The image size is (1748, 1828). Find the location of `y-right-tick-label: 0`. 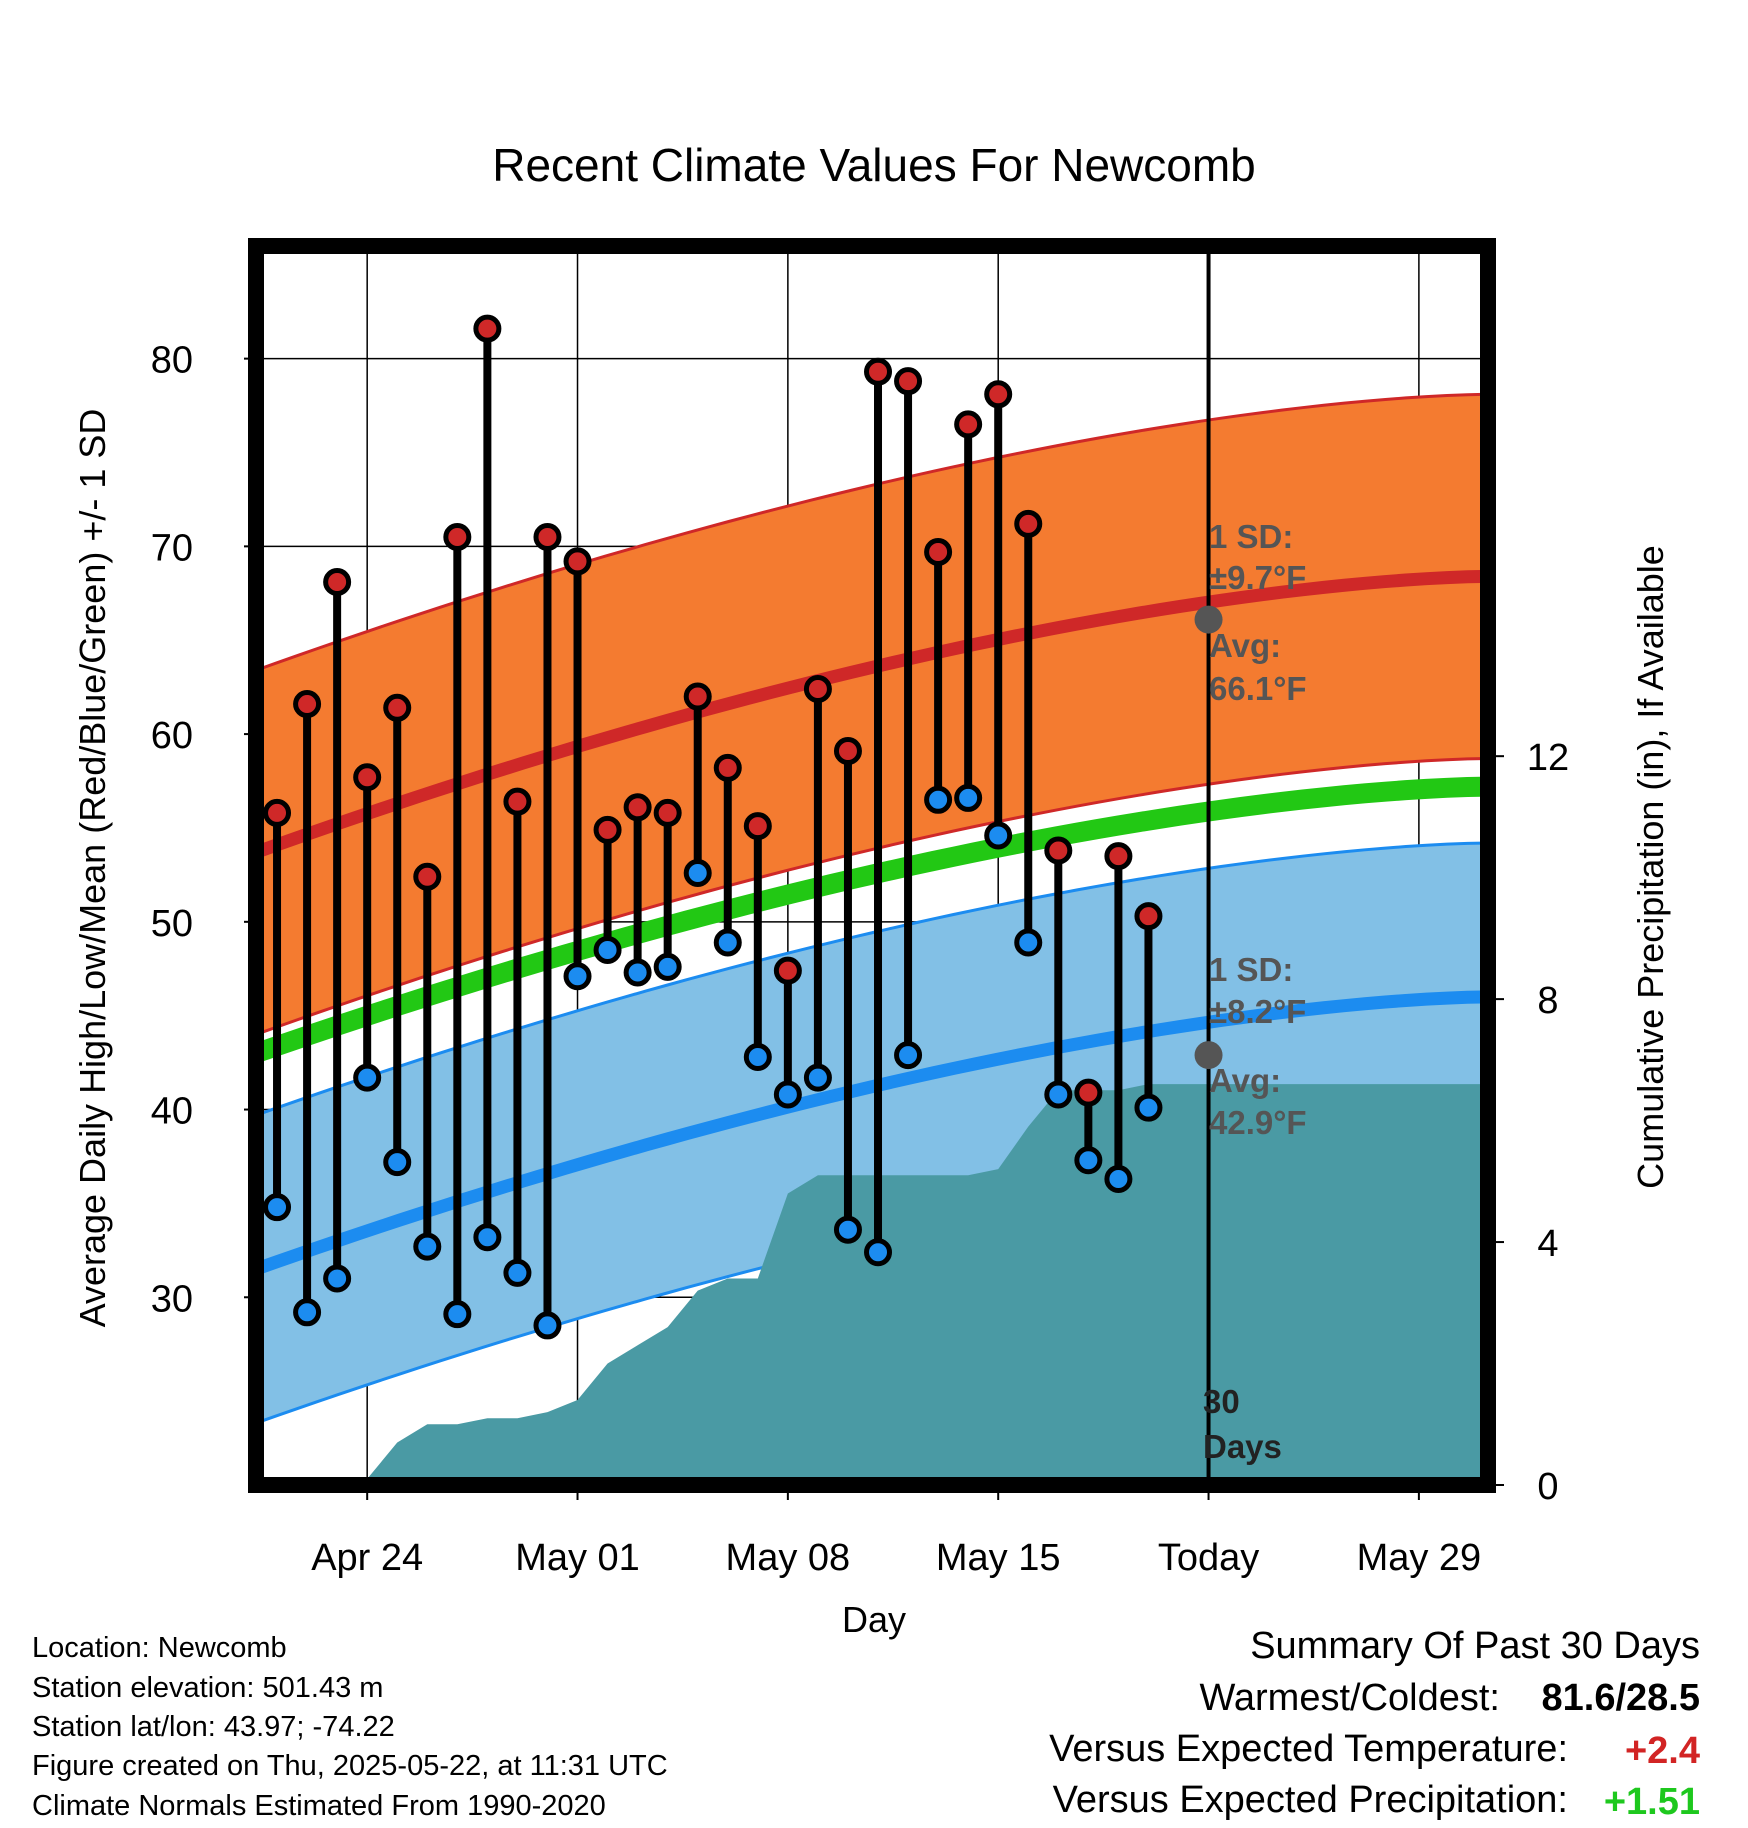

y-right-tick-label: 0 is located at coordinates (1547, 1487).